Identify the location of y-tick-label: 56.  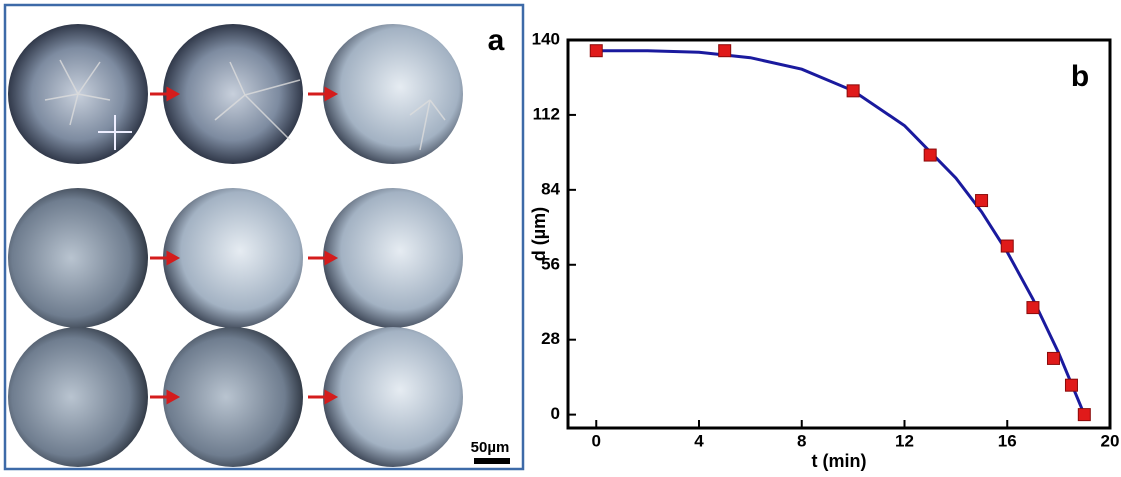
(550, 263).